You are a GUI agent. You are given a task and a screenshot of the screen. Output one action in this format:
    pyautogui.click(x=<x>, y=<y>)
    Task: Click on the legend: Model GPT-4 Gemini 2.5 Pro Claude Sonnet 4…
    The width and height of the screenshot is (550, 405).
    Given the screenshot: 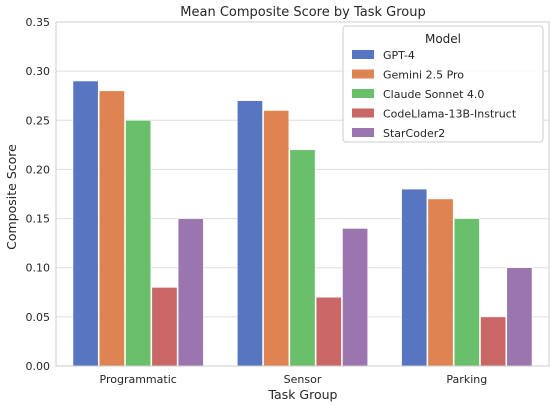 What is the action you would take?
    pyautogui.click(x=443, y=84)
    